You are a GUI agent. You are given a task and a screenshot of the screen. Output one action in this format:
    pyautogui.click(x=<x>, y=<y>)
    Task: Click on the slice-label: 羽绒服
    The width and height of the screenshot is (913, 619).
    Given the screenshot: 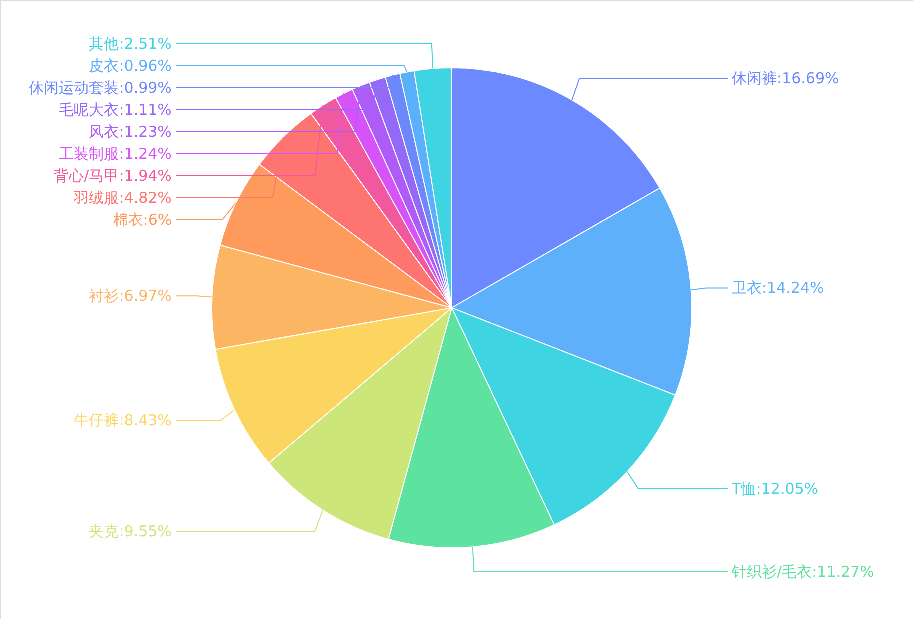 What is the action you would take?
    pyautogui.click(x=96, y=197)
    